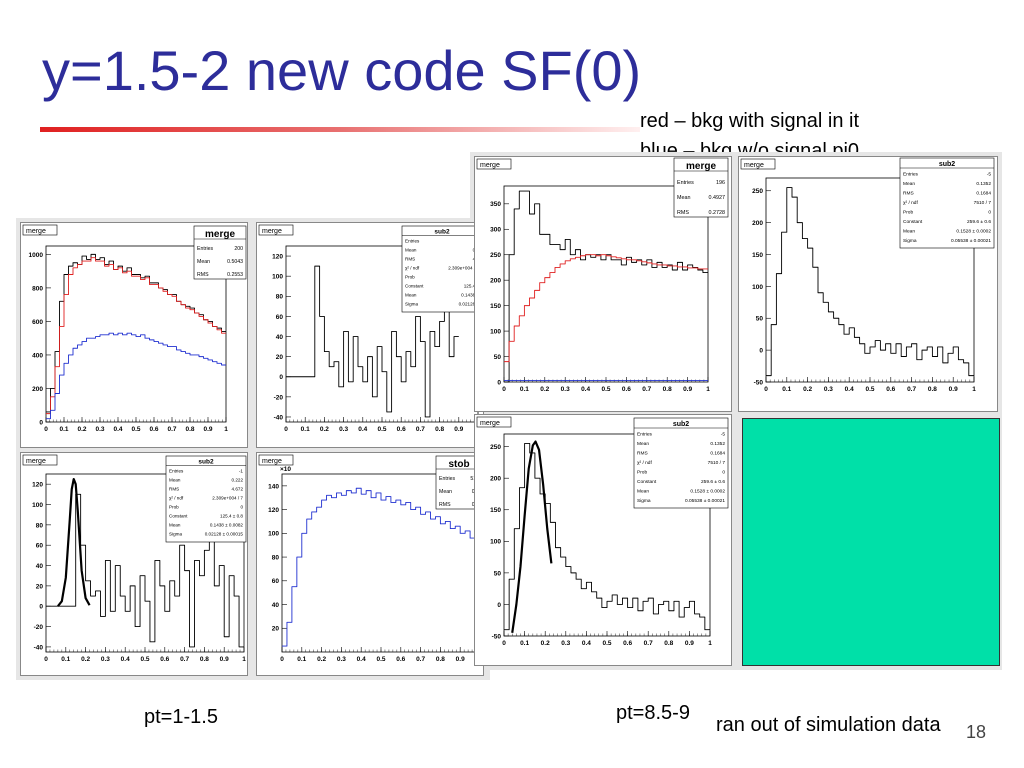 The height and width of the screenshot is (768, 1024). Describe the element at coordinates (39, 627) in the screenshot. I see `y-tick-label: -20` at that location.